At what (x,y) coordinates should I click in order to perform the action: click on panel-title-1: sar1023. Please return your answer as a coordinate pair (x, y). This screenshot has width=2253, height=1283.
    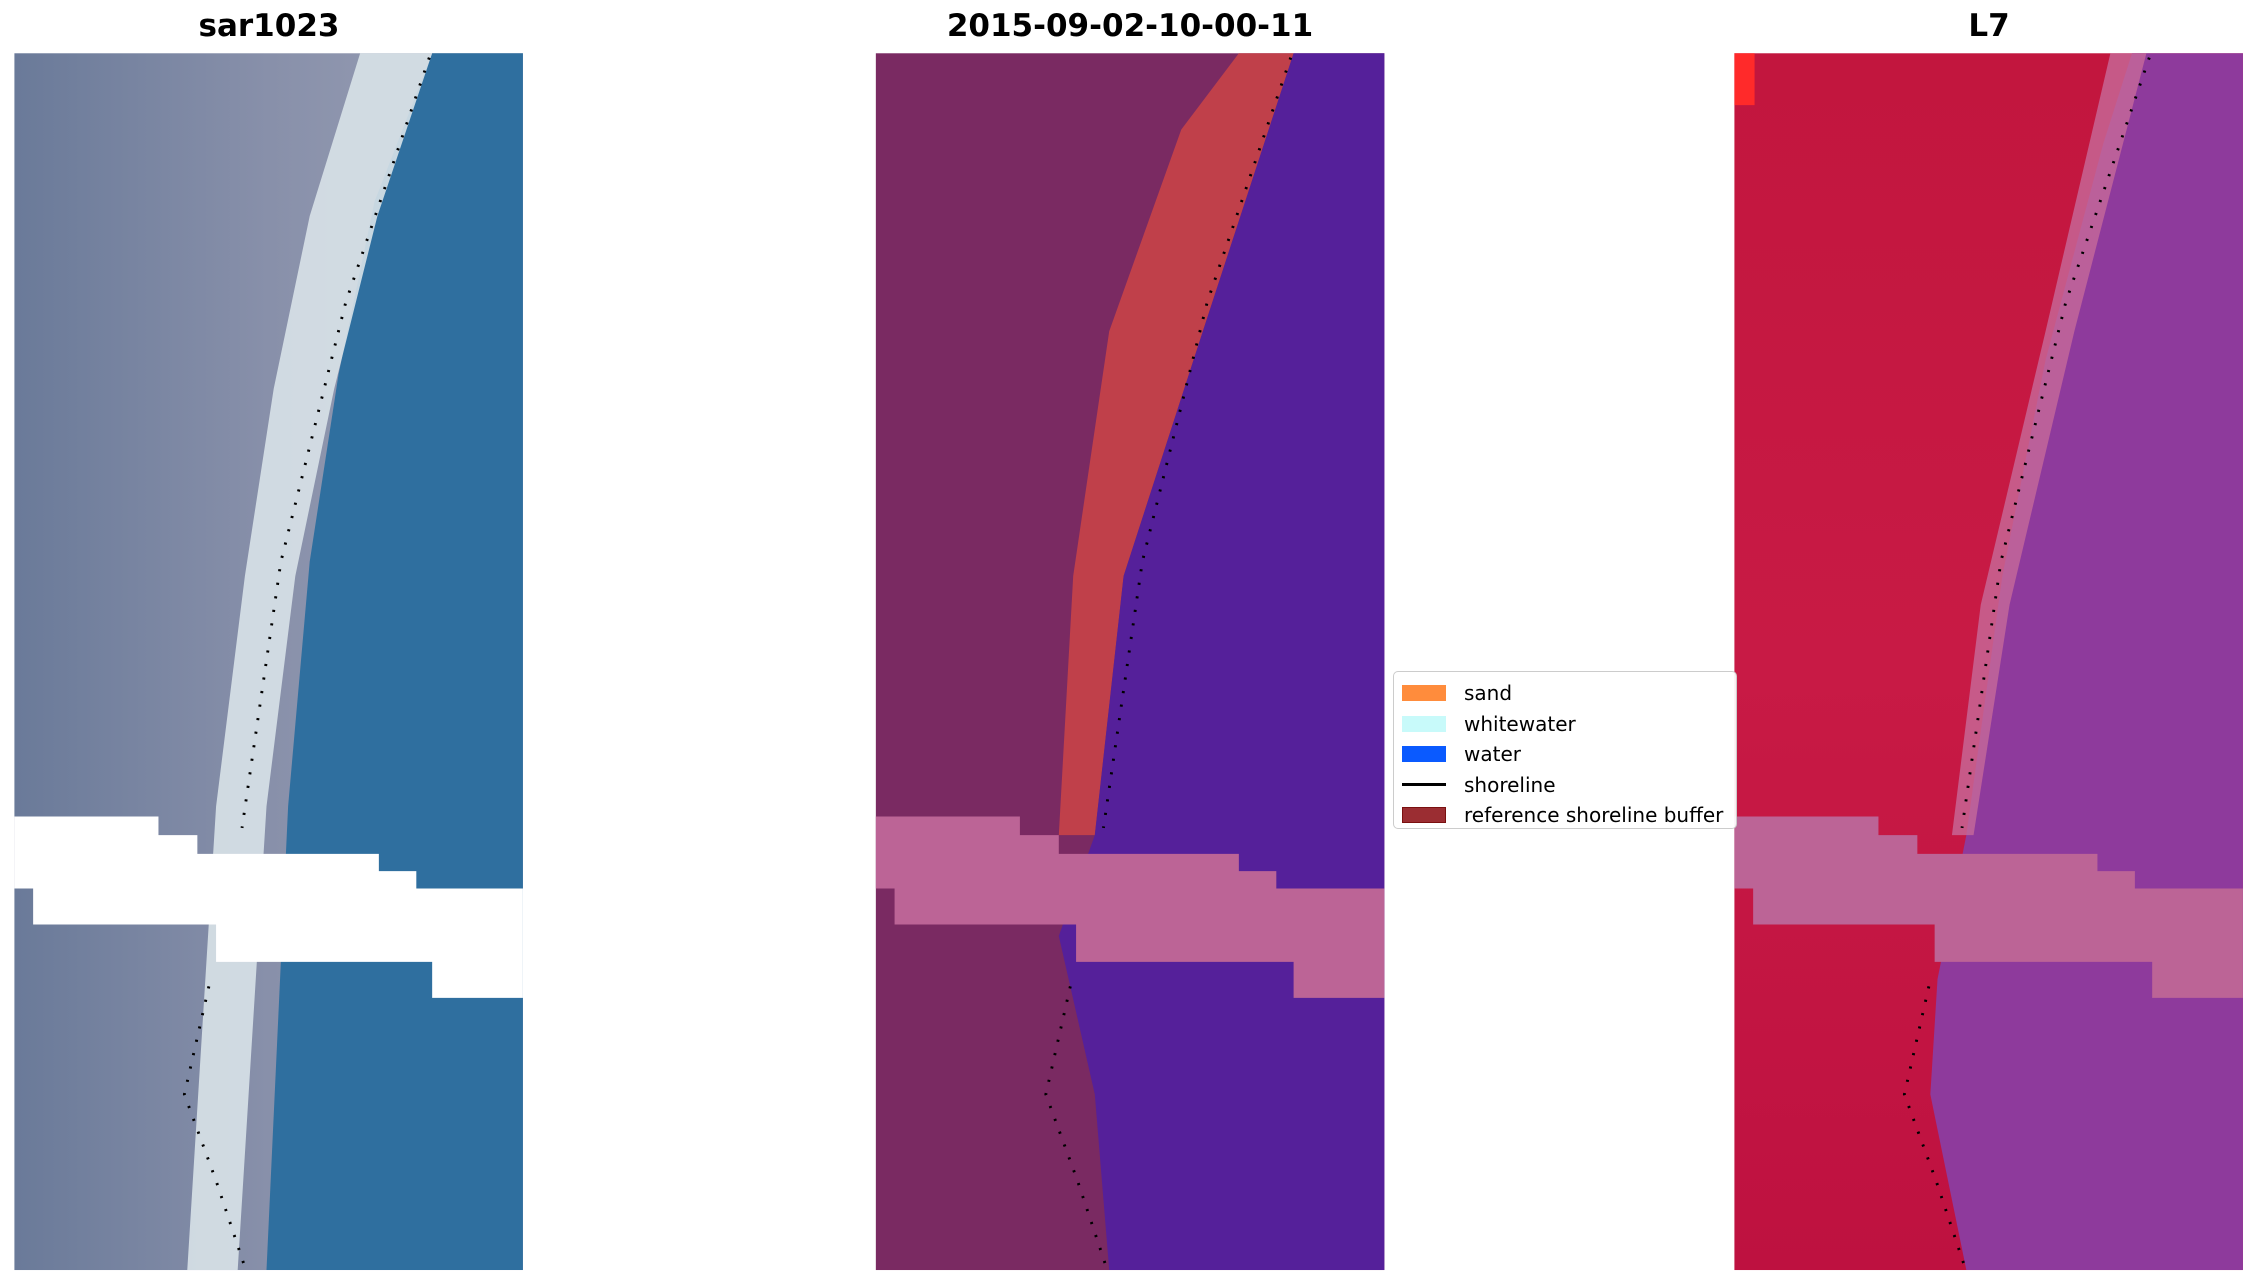
    Looking at the image, I should click on (269, 26).